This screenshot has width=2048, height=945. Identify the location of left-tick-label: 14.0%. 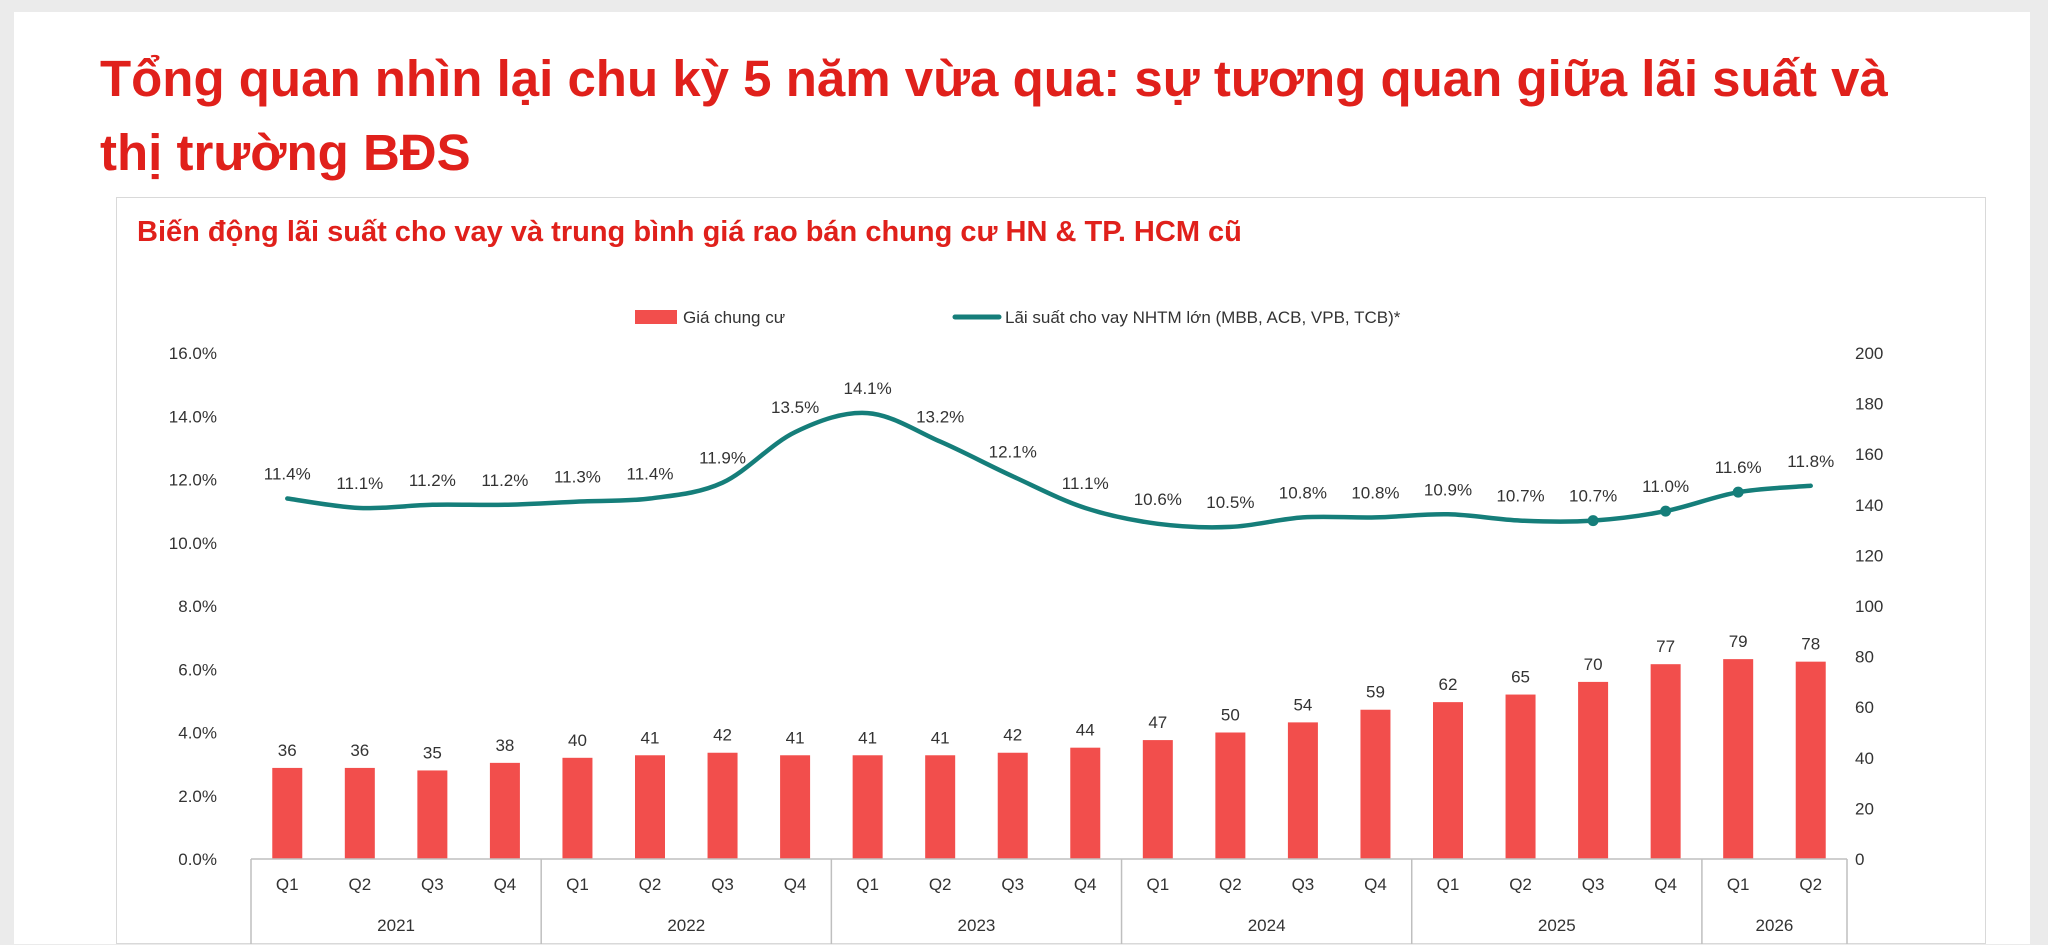
(193, 416).